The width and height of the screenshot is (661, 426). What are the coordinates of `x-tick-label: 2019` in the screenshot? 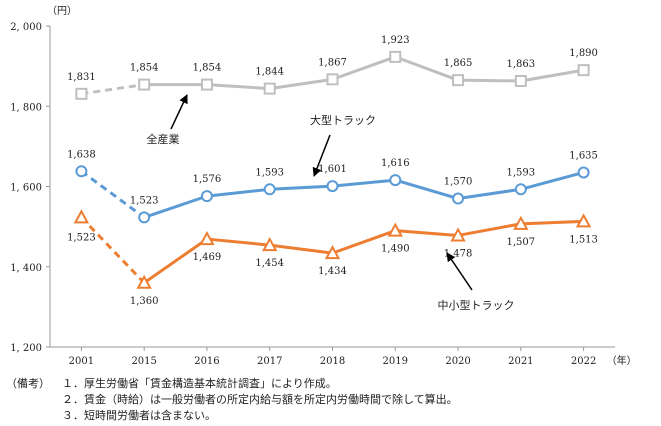 It's located at (395, 361).